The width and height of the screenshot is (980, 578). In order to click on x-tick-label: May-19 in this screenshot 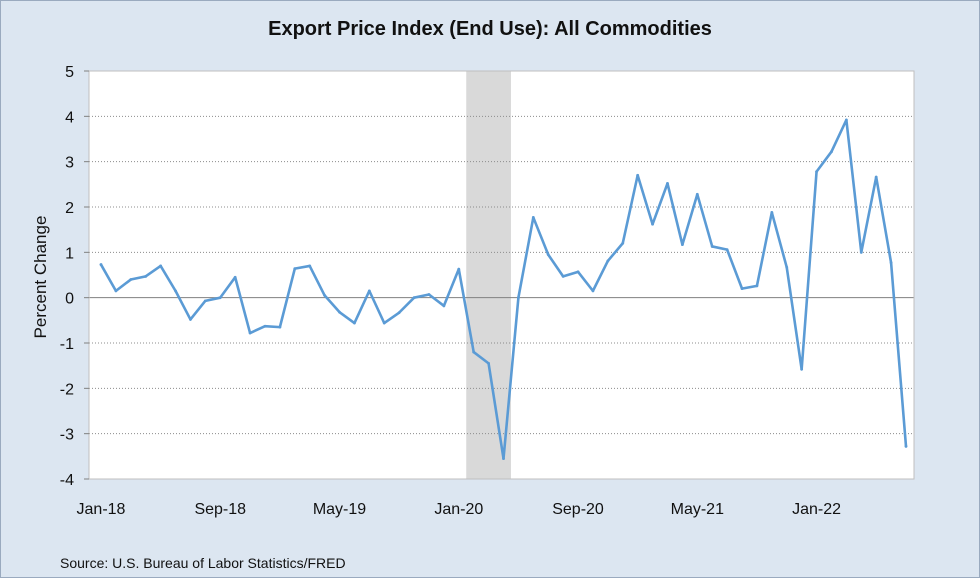, I will do `click(339, 509)`.